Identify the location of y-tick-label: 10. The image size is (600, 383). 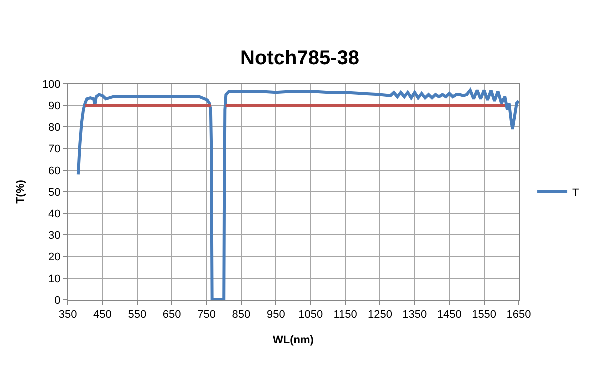
(54, 279).